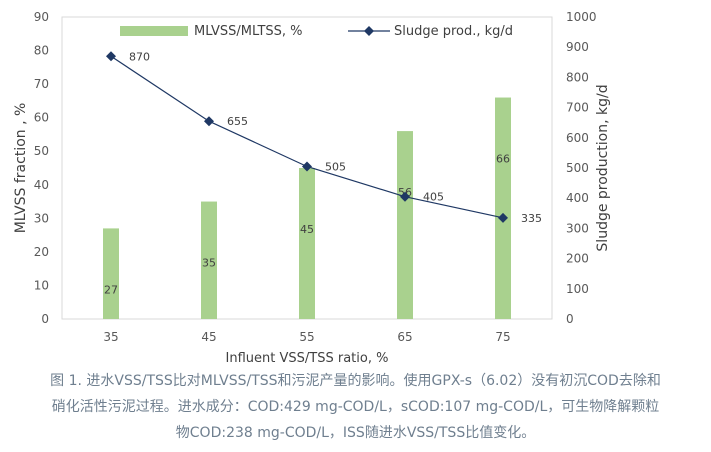 The height and width of the screenshot is (452, 711). What do you see at coordinates (139, 56) in the screenshot?
I see `line-value-label: 870` at bounding box center [139, 56].